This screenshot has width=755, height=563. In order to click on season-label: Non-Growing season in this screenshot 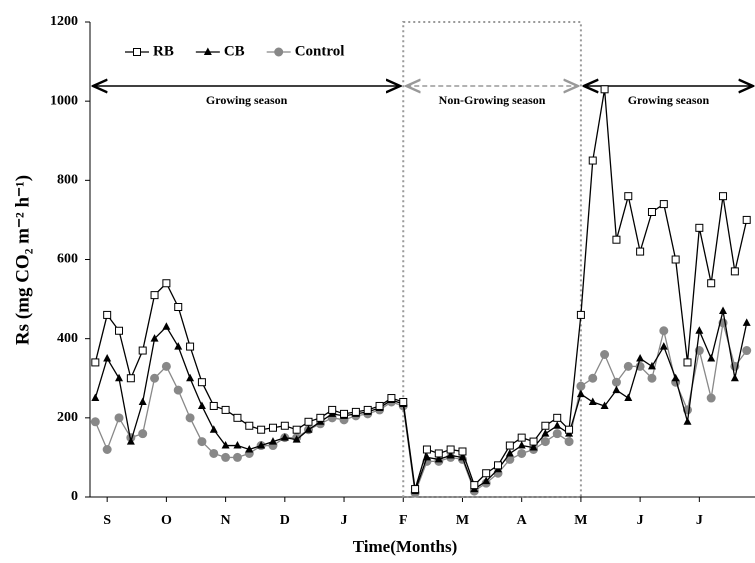, I will do `click(492, 100)`.